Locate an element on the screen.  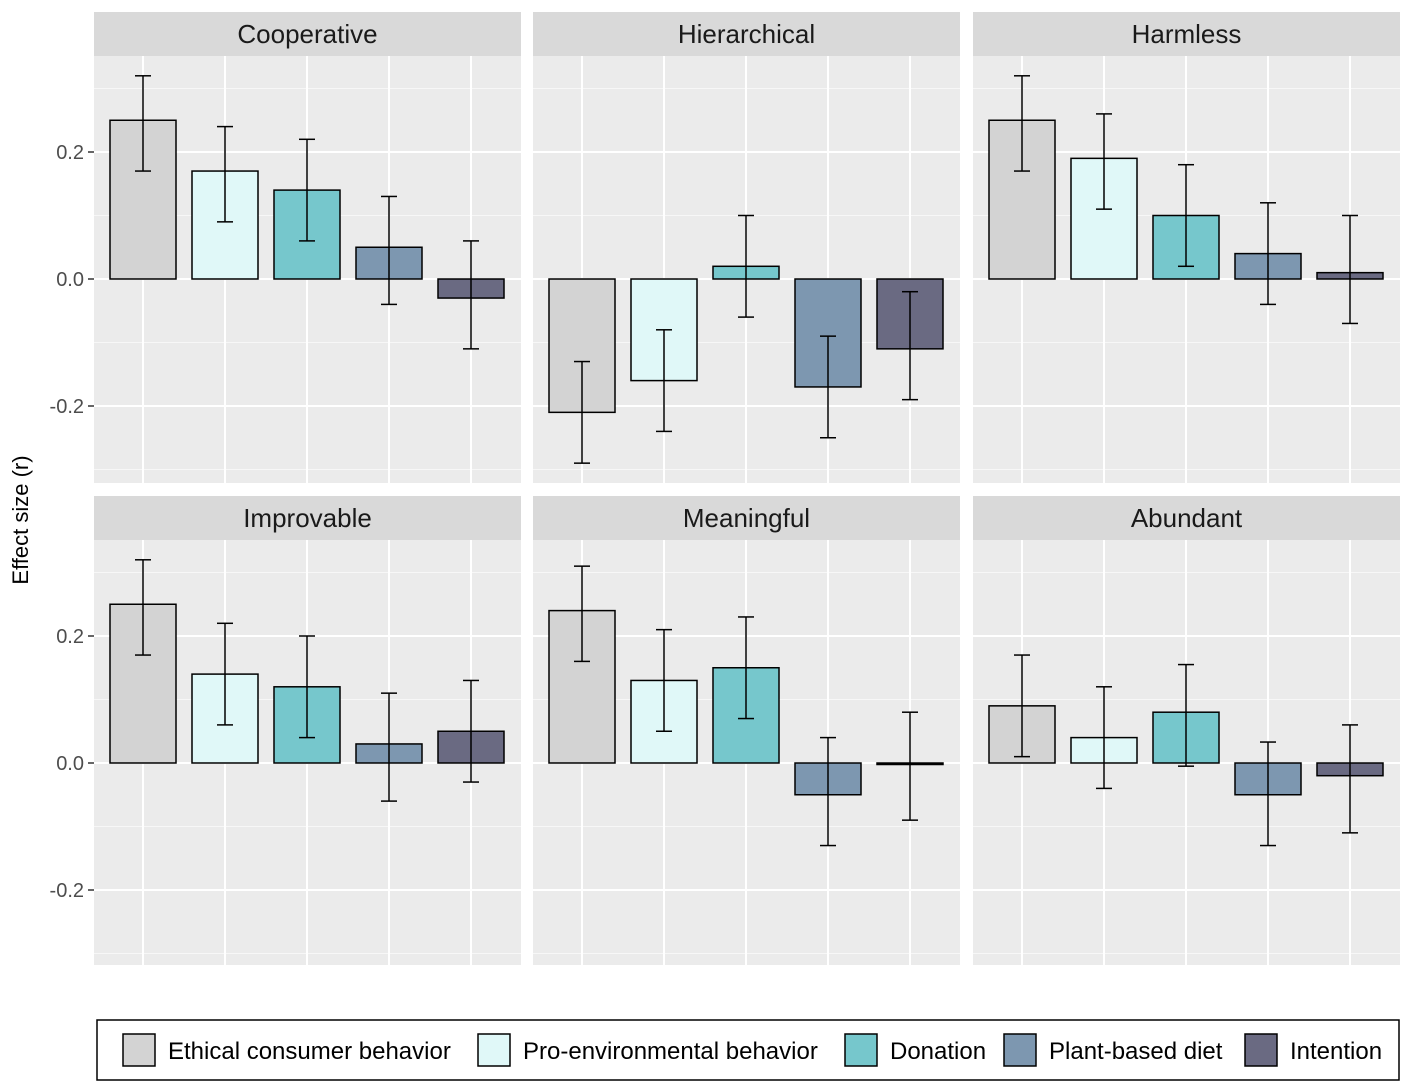
facet-title: Meaningful is located at coordinates (746, 518).